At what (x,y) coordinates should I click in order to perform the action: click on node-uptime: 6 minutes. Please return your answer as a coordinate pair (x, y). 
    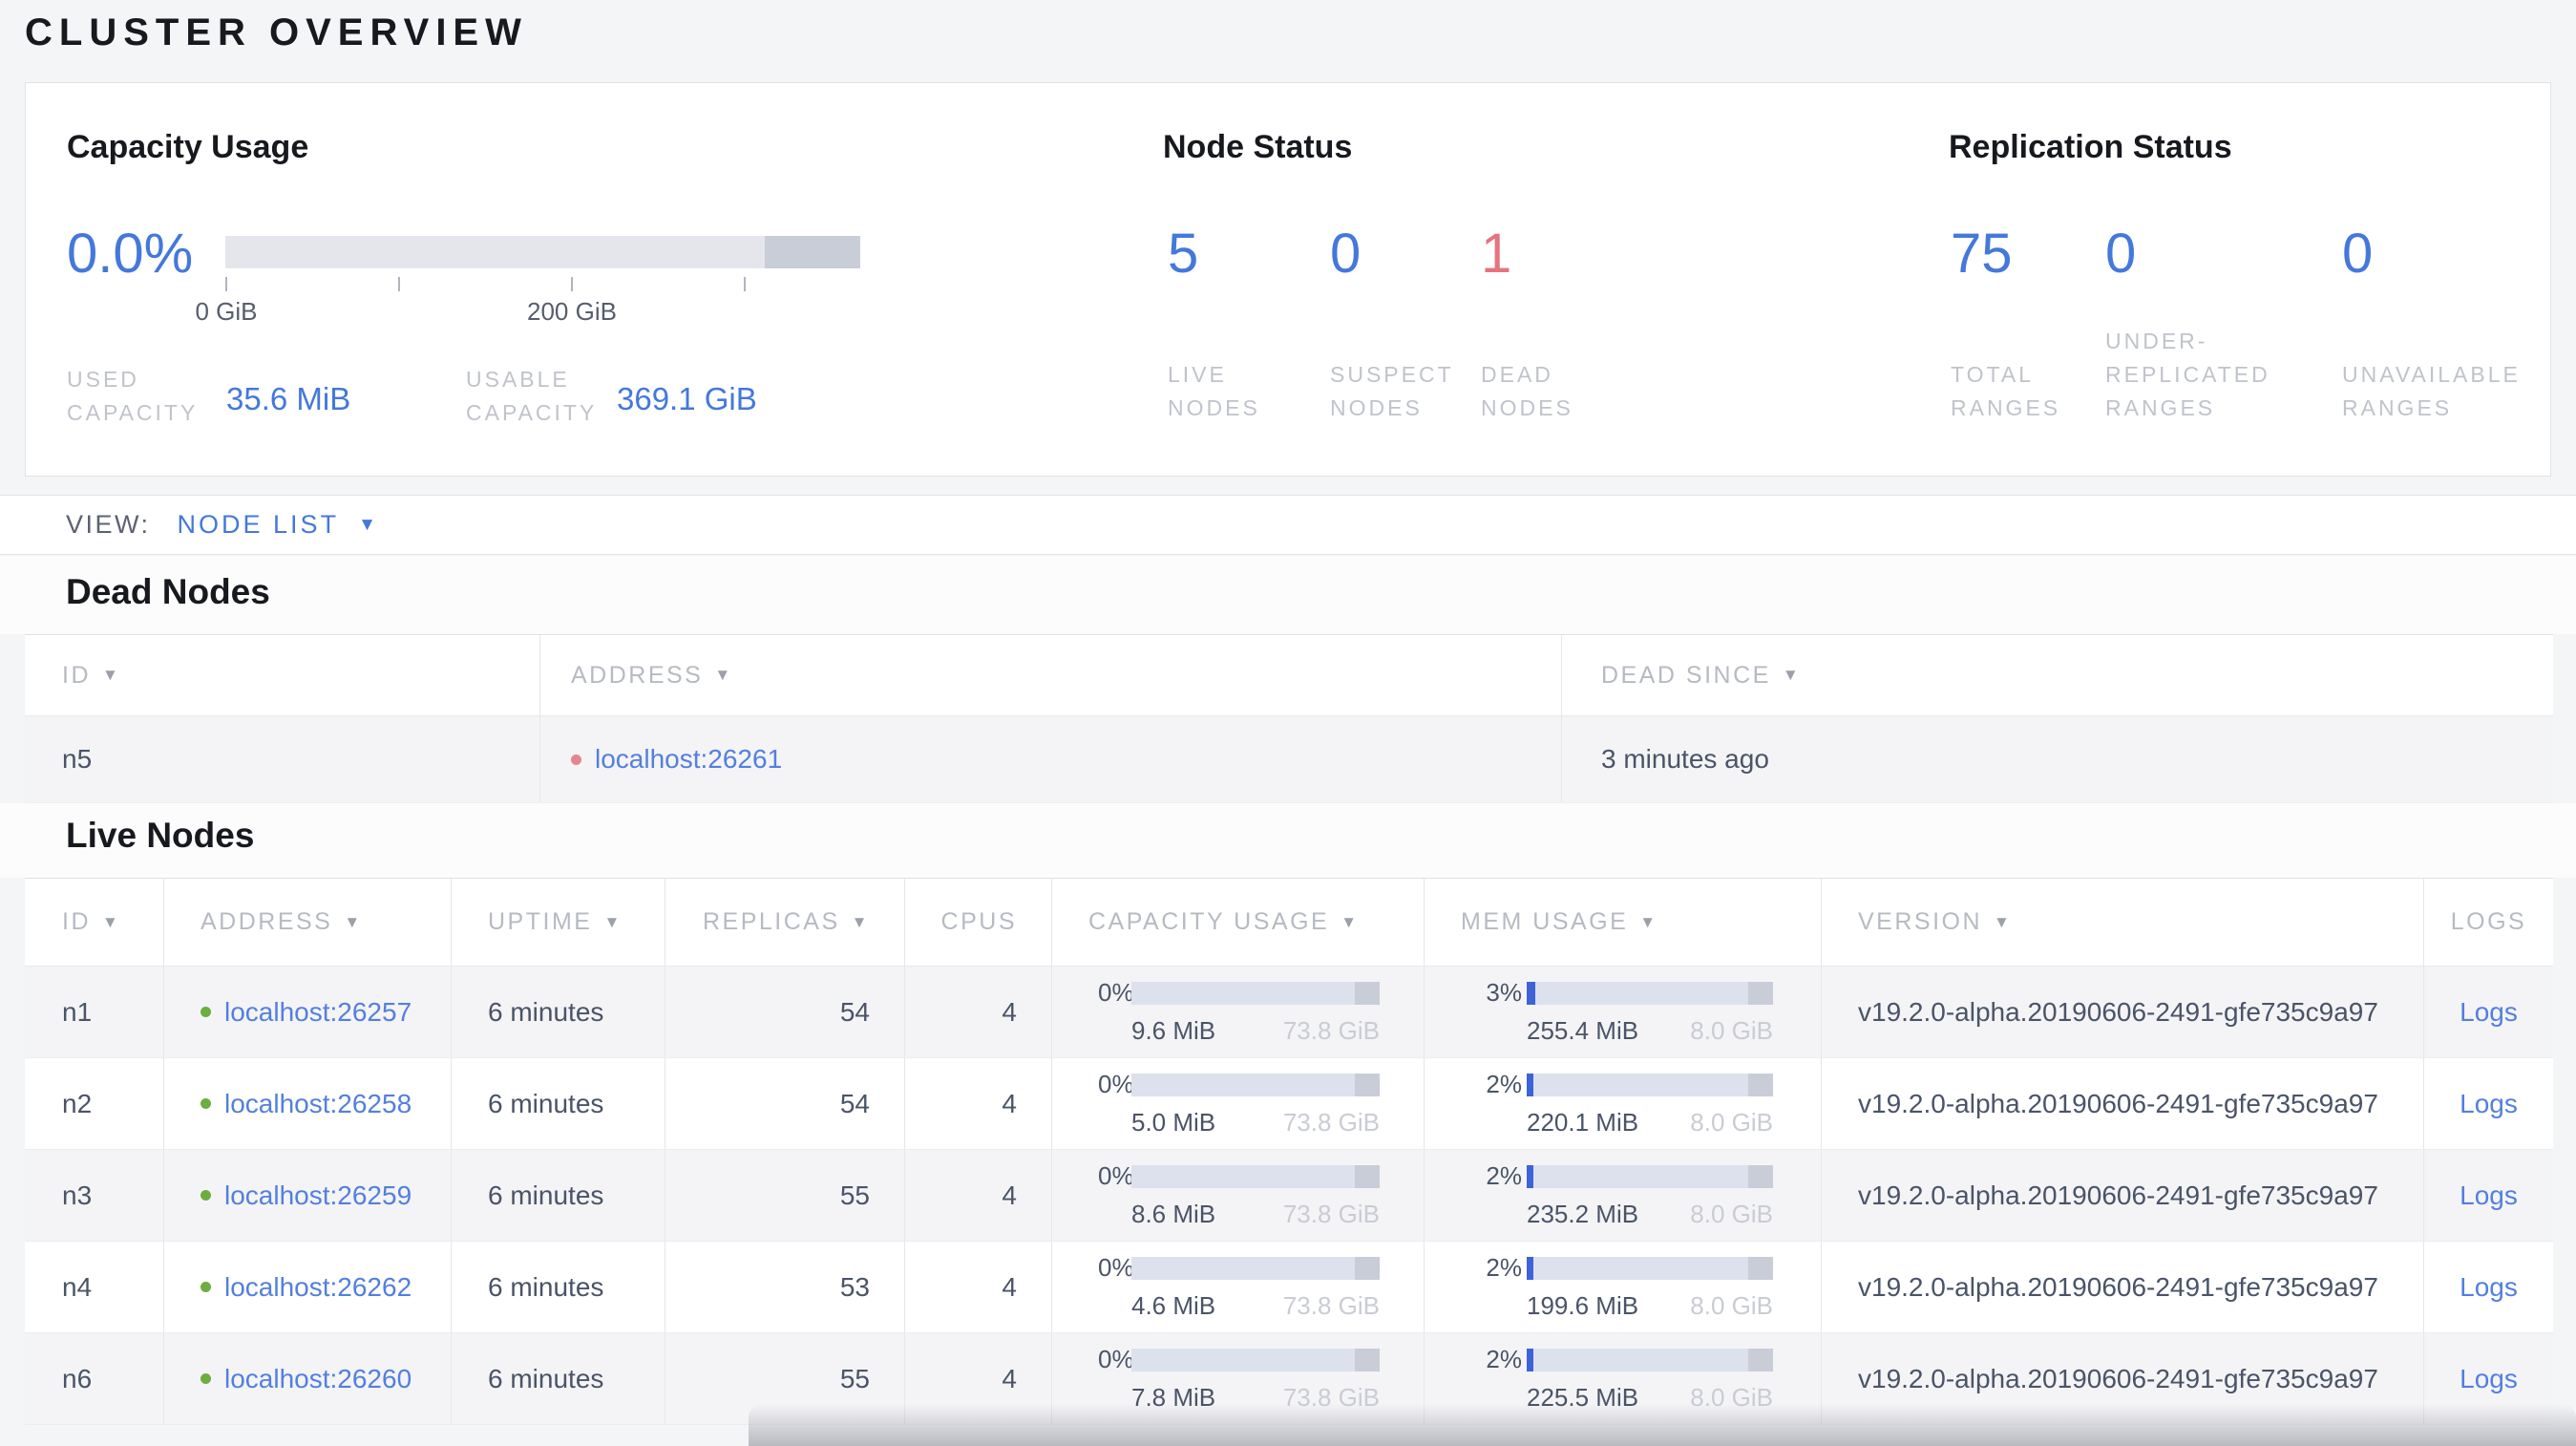
    Looking at the image, I should click on (558, 1103).